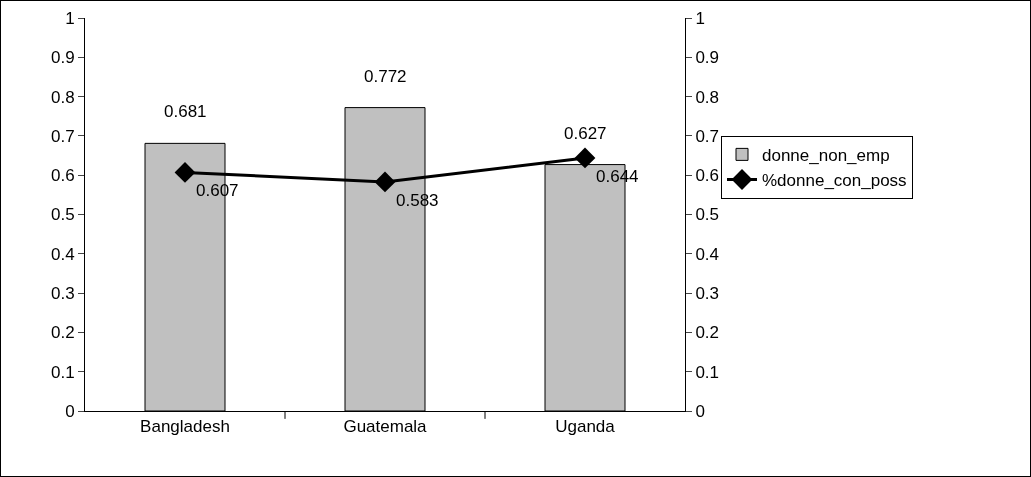 The image size is (1031, 477). Describe the element at coordinates (385, 427) in the screenshot. I see `x-tick-label: Guatemala` at that location.